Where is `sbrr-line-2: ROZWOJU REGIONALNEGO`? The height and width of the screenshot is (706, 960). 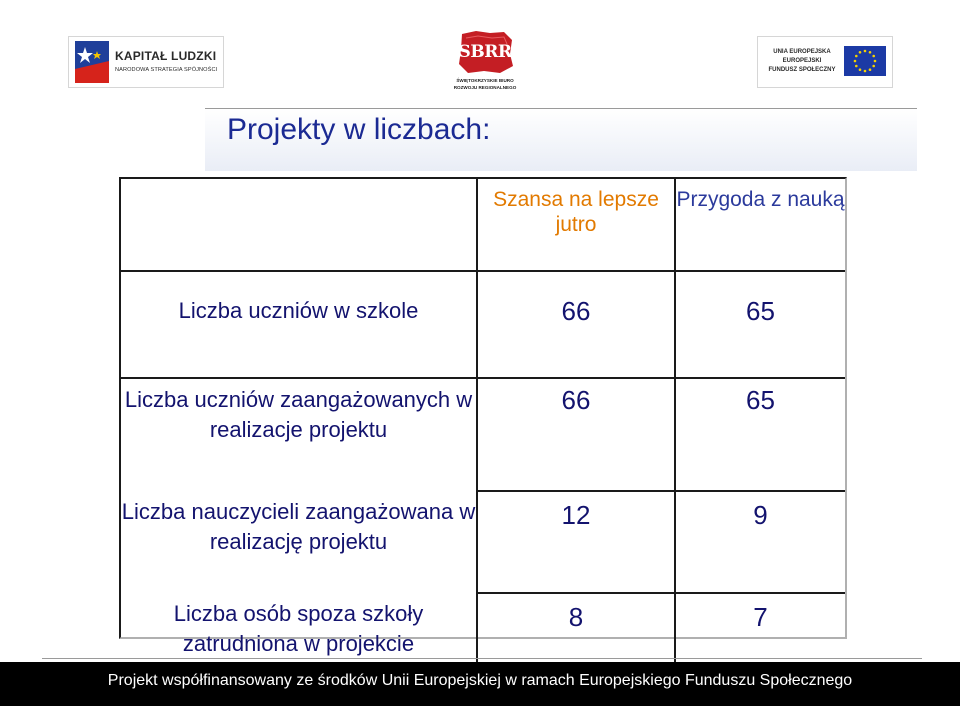 sbrr-line-2: ROZWOJU REGIONALNEGO is located at coordinates (485, 87).